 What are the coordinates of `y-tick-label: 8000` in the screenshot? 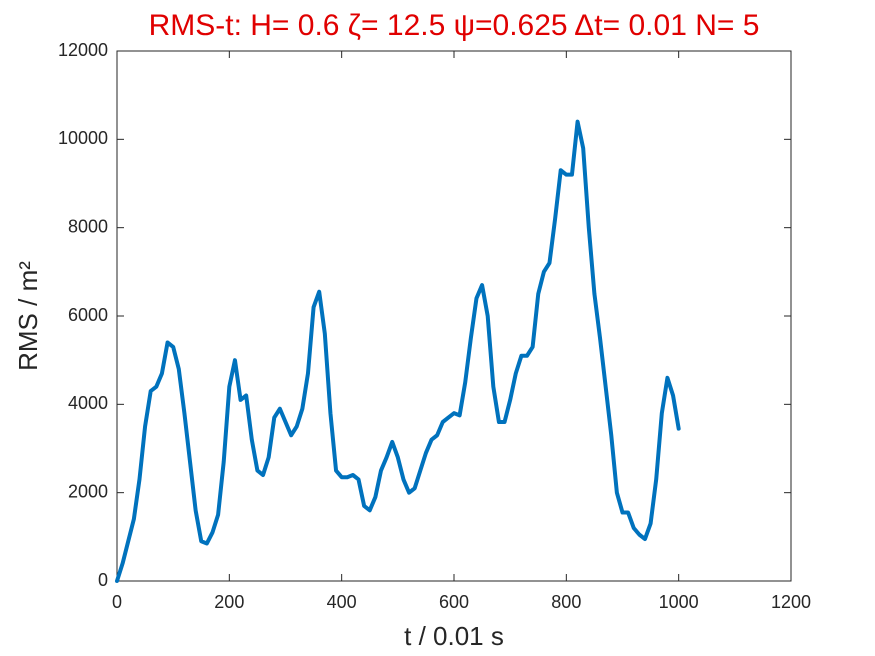 It's located at (88, 226).